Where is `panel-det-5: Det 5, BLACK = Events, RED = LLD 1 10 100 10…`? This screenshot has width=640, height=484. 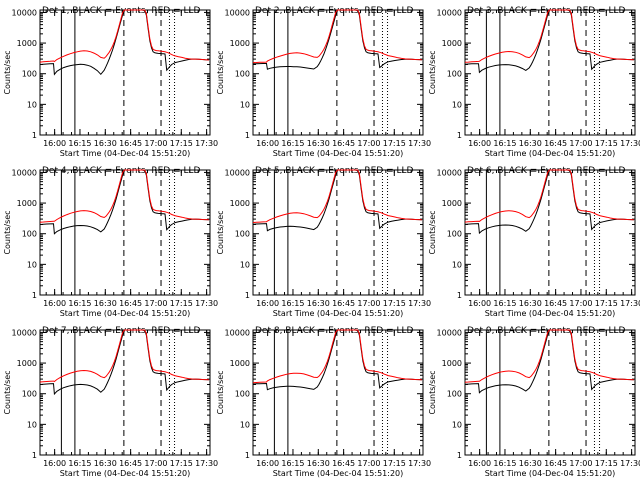
panel-det-5: Det 5, BLACK = Events, RED = LLD 1 10 100 10… is located at coordinates (323, 242).